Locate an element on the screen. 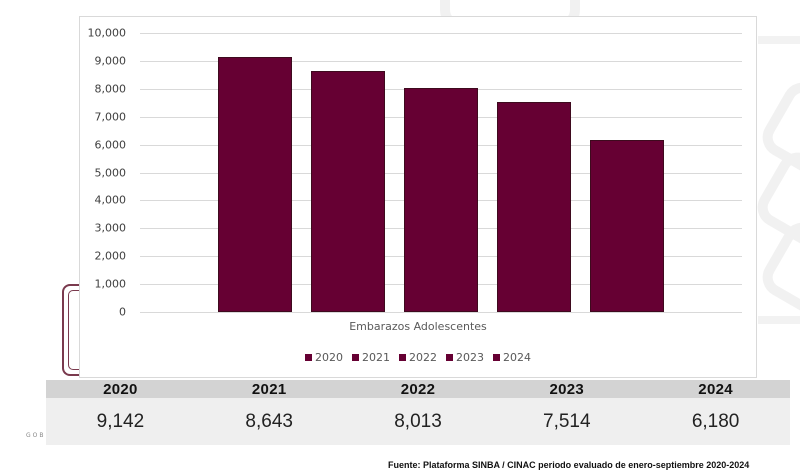  y-axis-tick-label: 10,000 is located at coordinates (107, 33).